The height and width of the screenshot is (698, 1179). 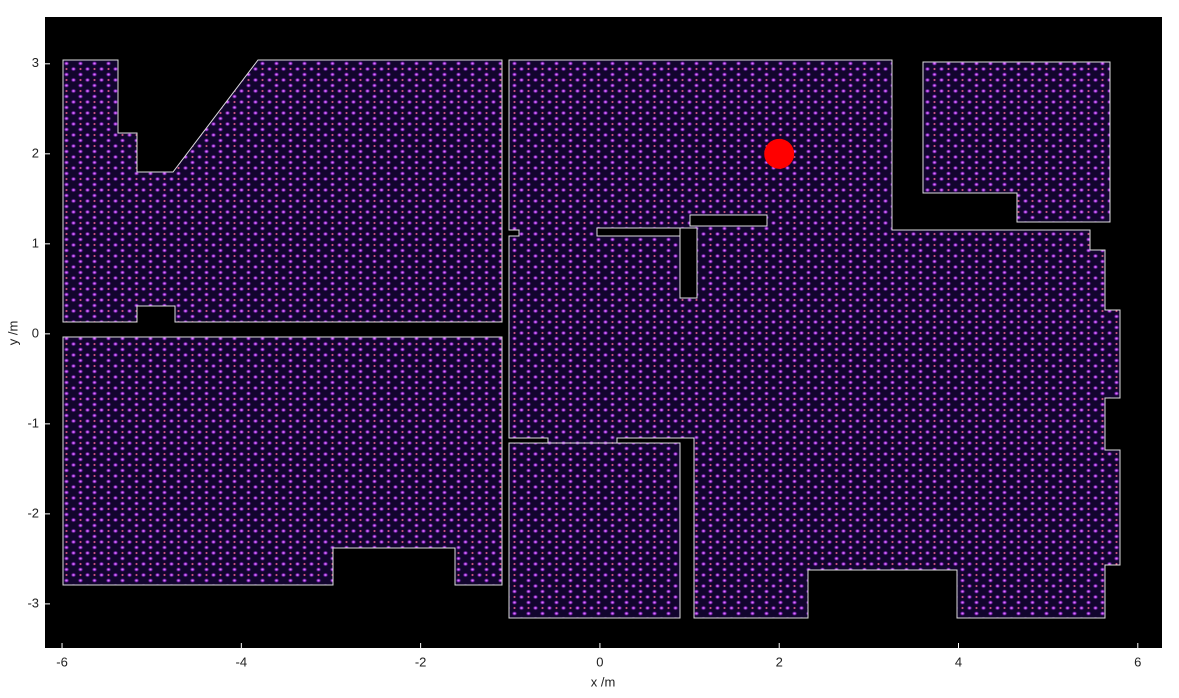 What do you see at coordinates (603, 681) in the screenshot?
I see `x-axis-label: x /m` at bounding box center [603, 681].